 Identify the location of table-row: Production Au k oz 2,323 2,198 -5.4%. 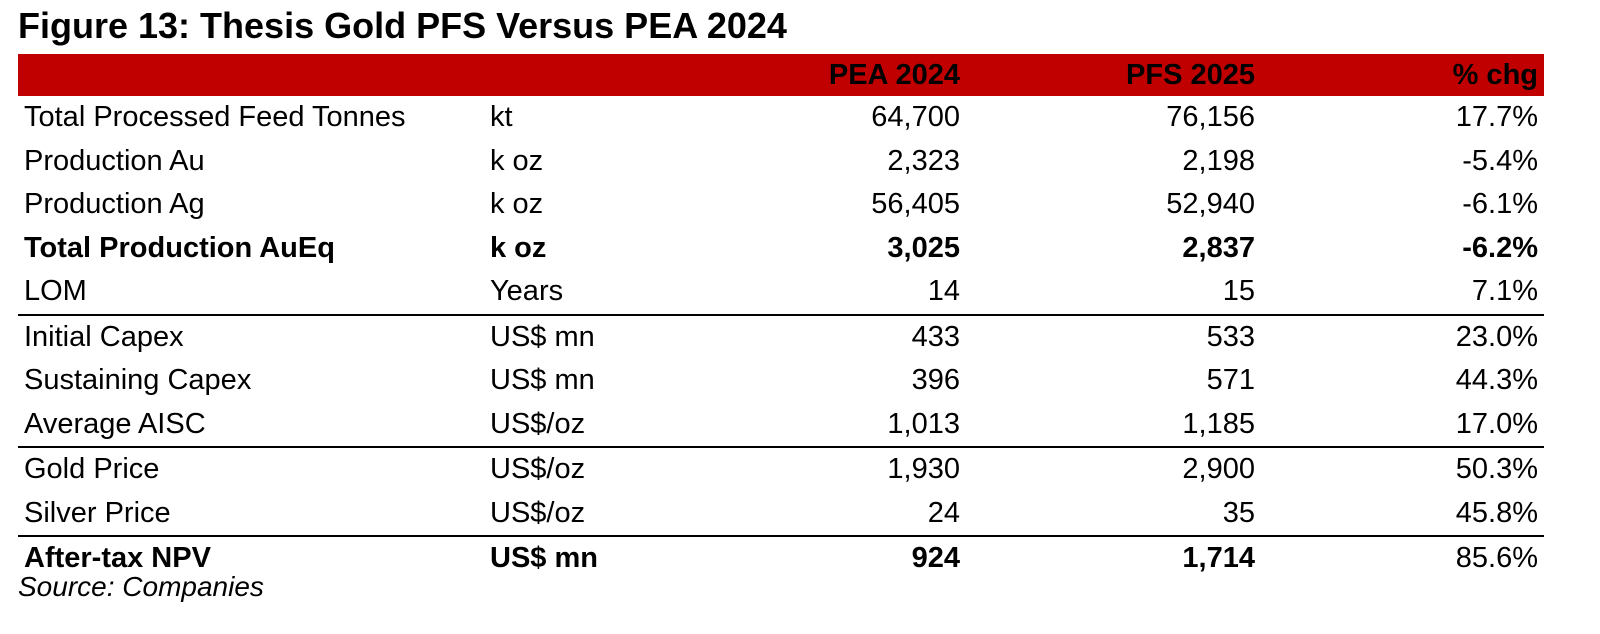
(781, 162).